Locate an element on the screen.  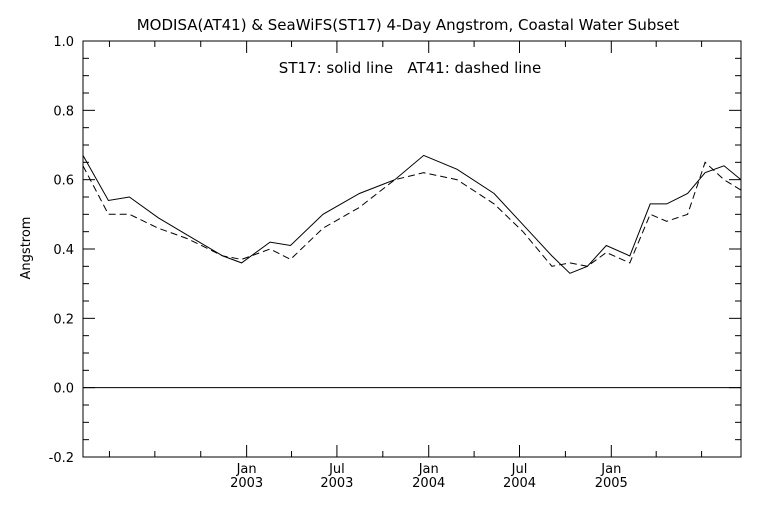
y-axis-label: Angstrom is located at coordinates (26, 248).